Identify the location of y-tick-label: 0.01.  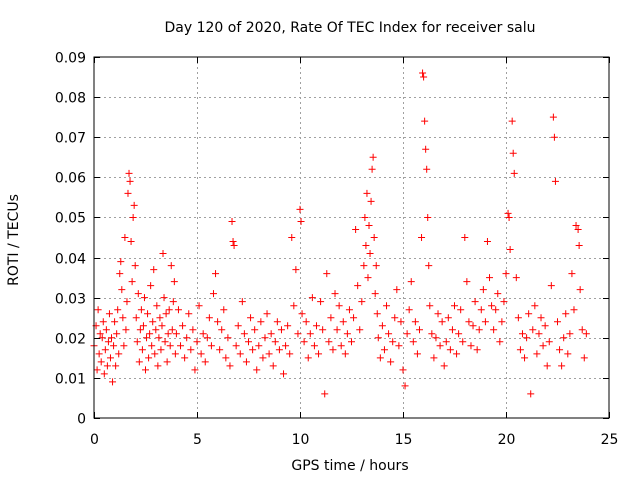
(70, 380).